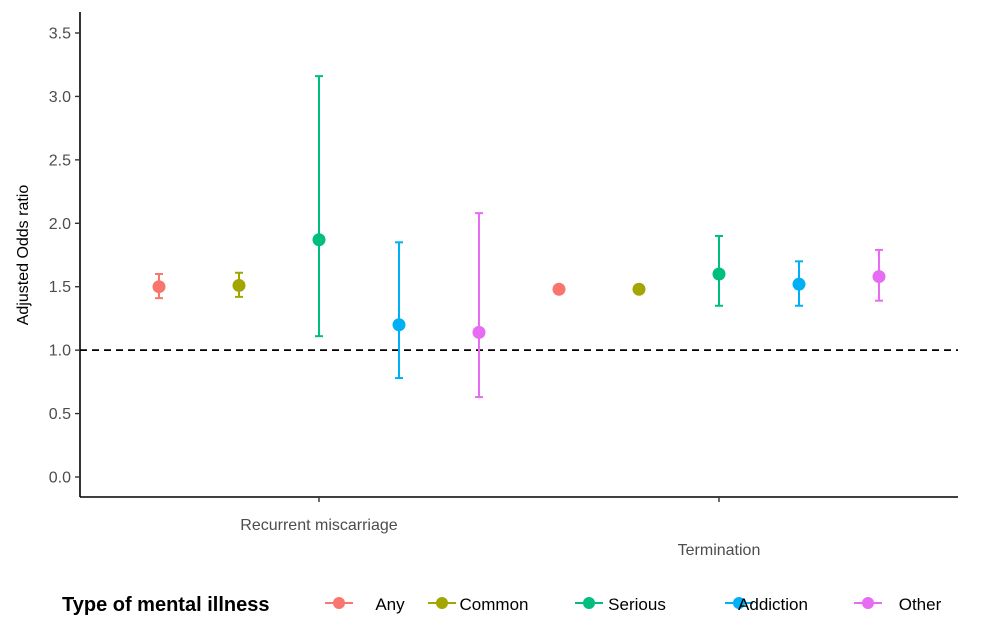 This screenshot has width=987, height=619. What do you see at coordinates (773, 604) in the screenshot?
I see `legend-label-addiction: Addiction` at bounding box center [773, 604].